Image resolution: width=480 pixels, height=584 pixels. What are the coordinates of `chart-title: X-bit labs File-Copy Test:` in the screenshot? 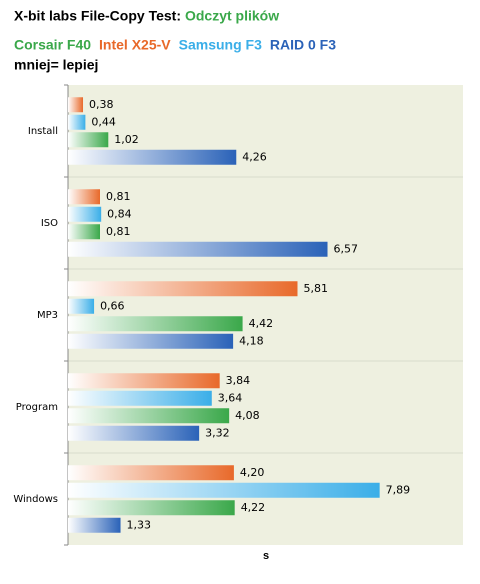 It's located at (97, 16).